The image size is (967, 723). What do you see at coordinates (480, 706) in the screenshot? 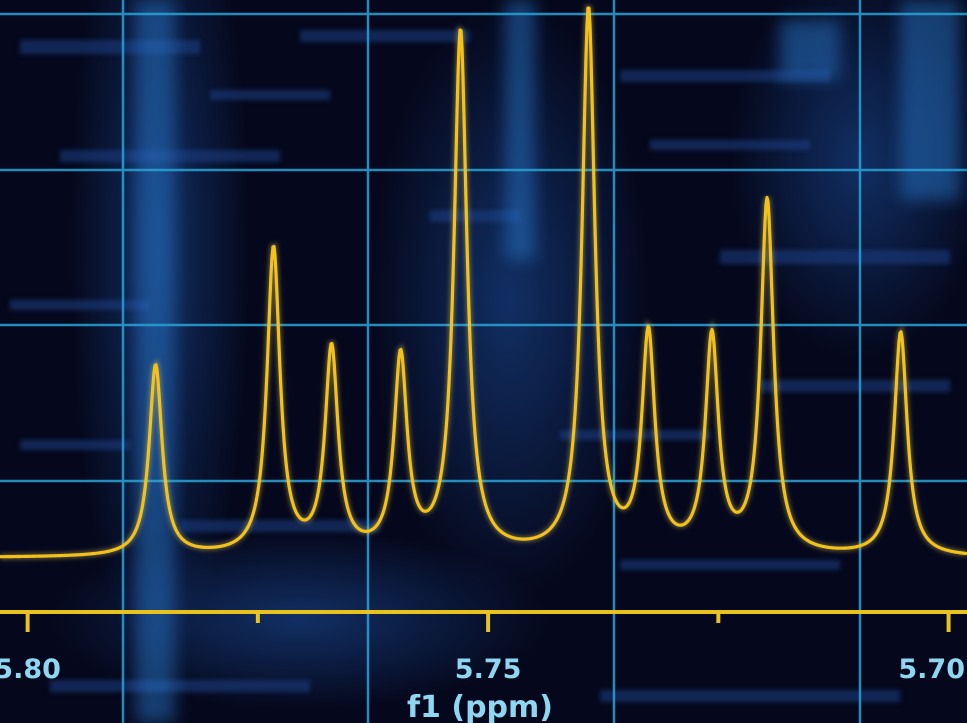
I see `x-axis-title: f1 (ppm)` at bounding box center [480, 706].